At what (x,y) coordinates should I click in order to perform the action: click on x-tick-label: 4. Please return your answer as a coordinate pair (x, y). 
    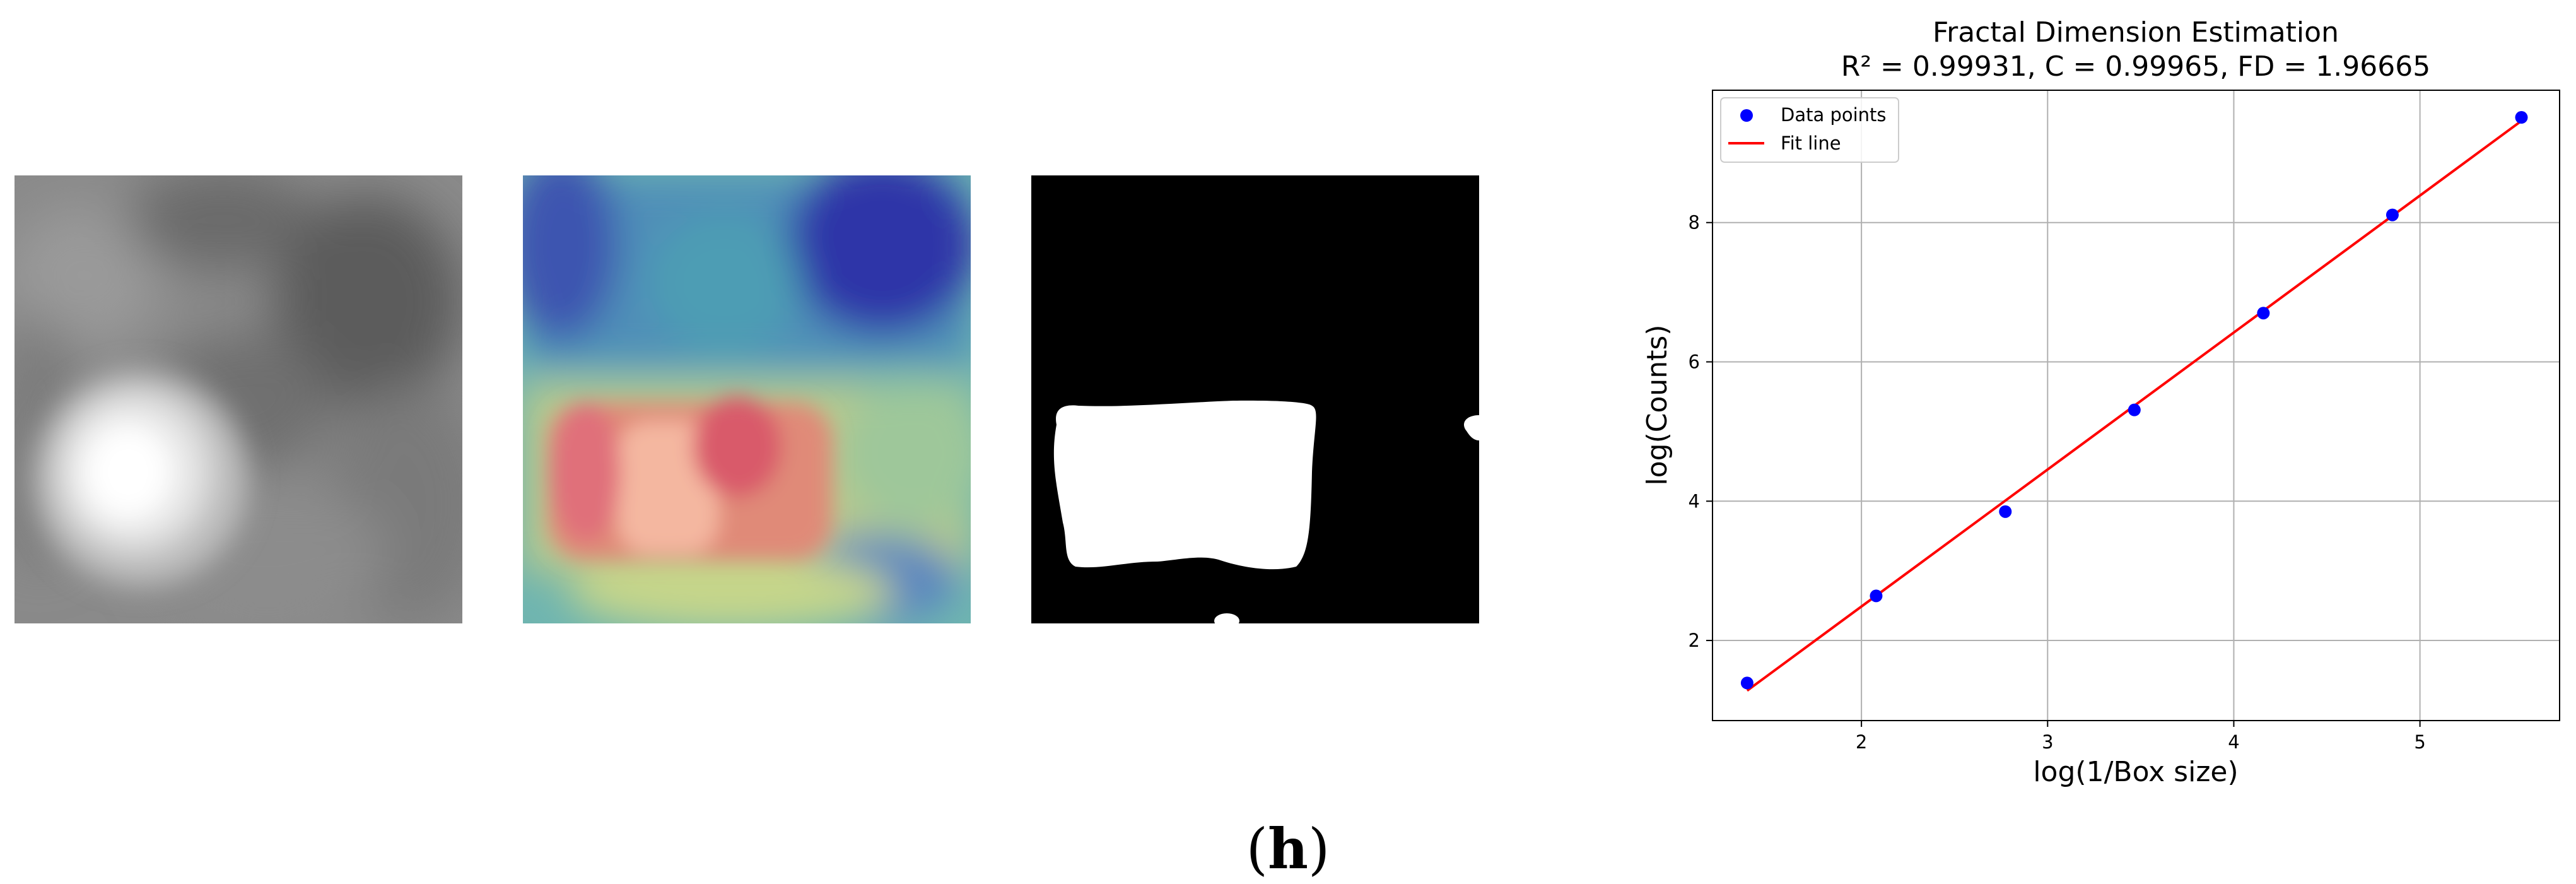
    Looking at the image, I should click on (2233, 742).